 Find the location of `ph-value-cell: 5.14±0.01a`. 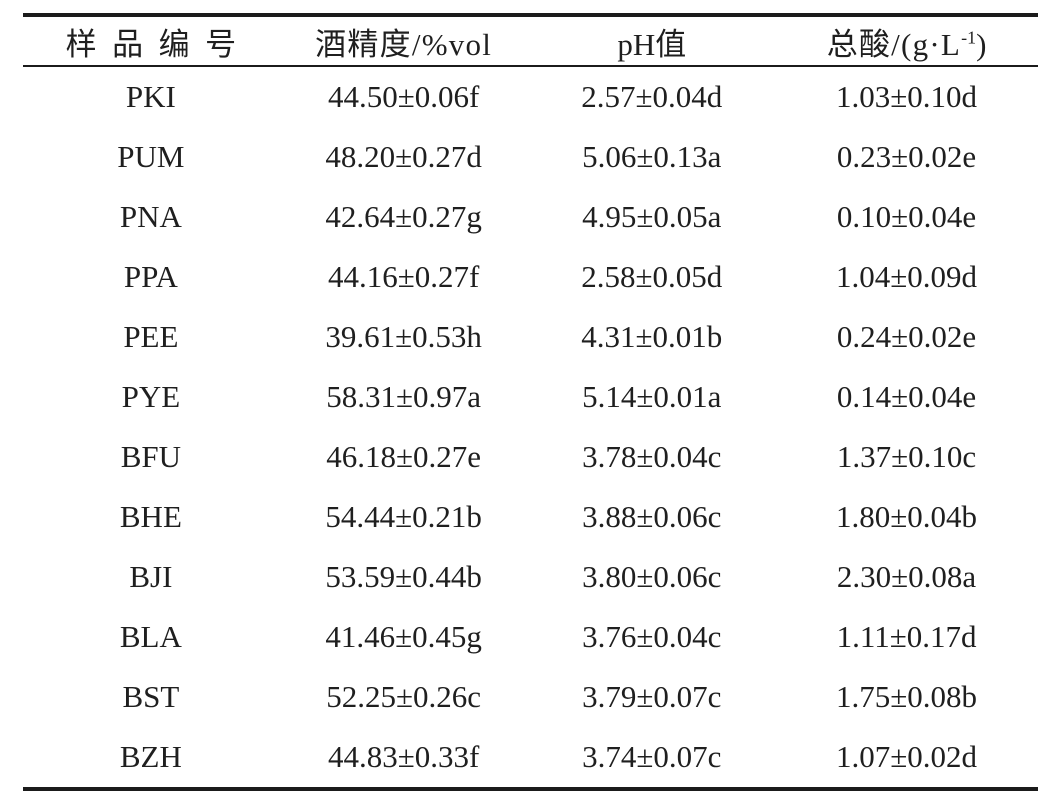

ph-value-cell: 5.14±0.01a is located at coordinates (652, 396).